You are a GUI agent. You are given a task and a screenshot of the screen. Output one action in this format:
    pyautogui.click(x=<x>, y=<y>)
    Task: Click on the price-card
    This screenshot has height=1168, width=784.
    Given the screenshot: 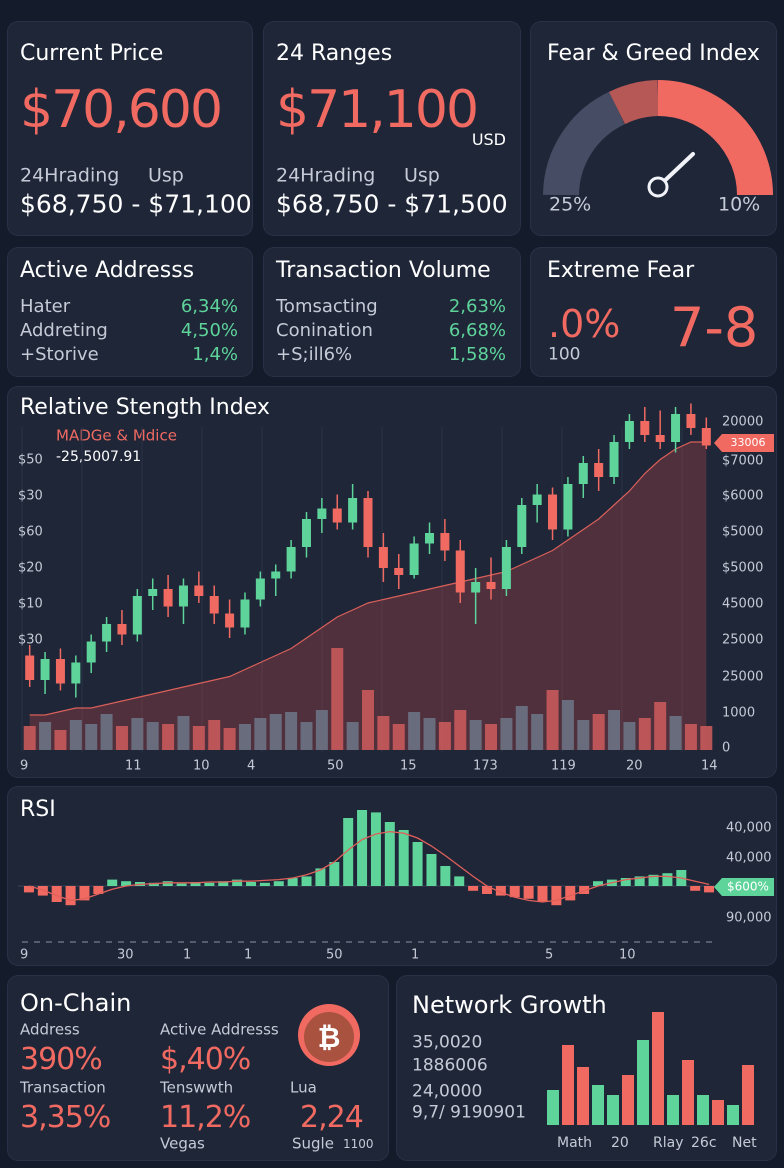 What is the action you would take?
    pyautogui.click(x=130, y=128)
    